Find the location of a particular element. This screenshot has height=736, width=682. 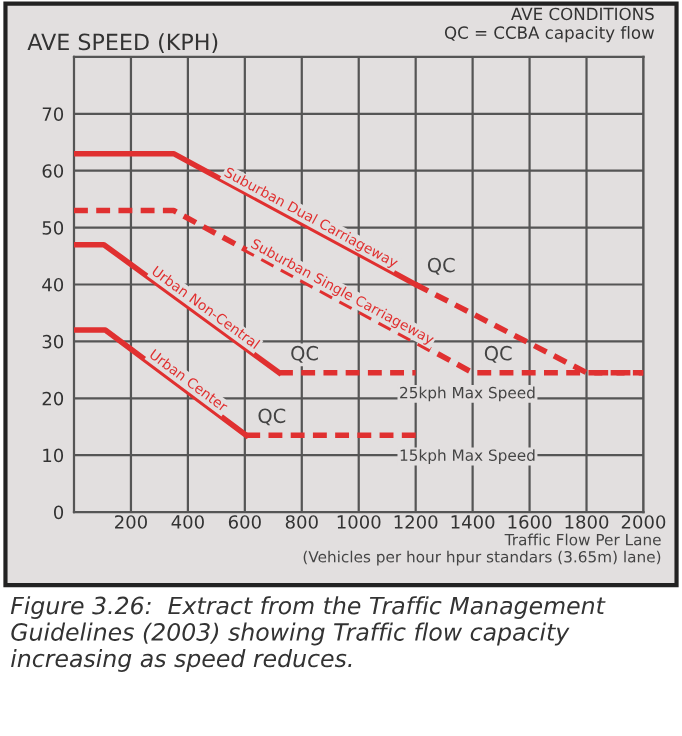

x-tick-label: 1000 is located at coordinates (359, 522).